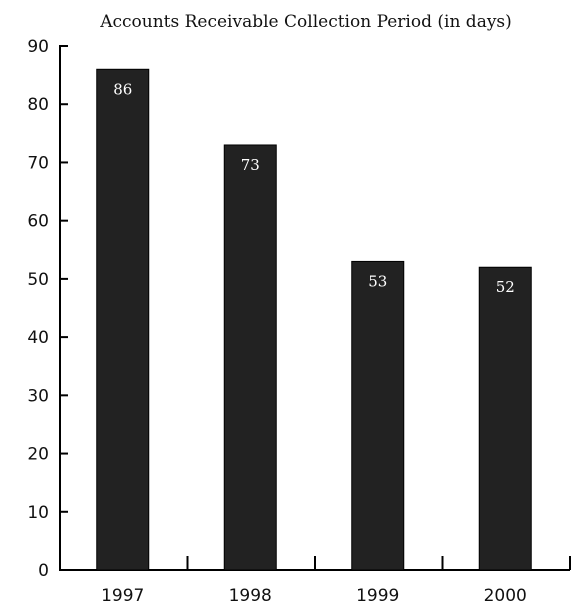 The width and height of the screenshot is (574, 611). Describe the element at coordinates (38, 280) in the screenshot. I see `y-tick-label: 50` at that location.